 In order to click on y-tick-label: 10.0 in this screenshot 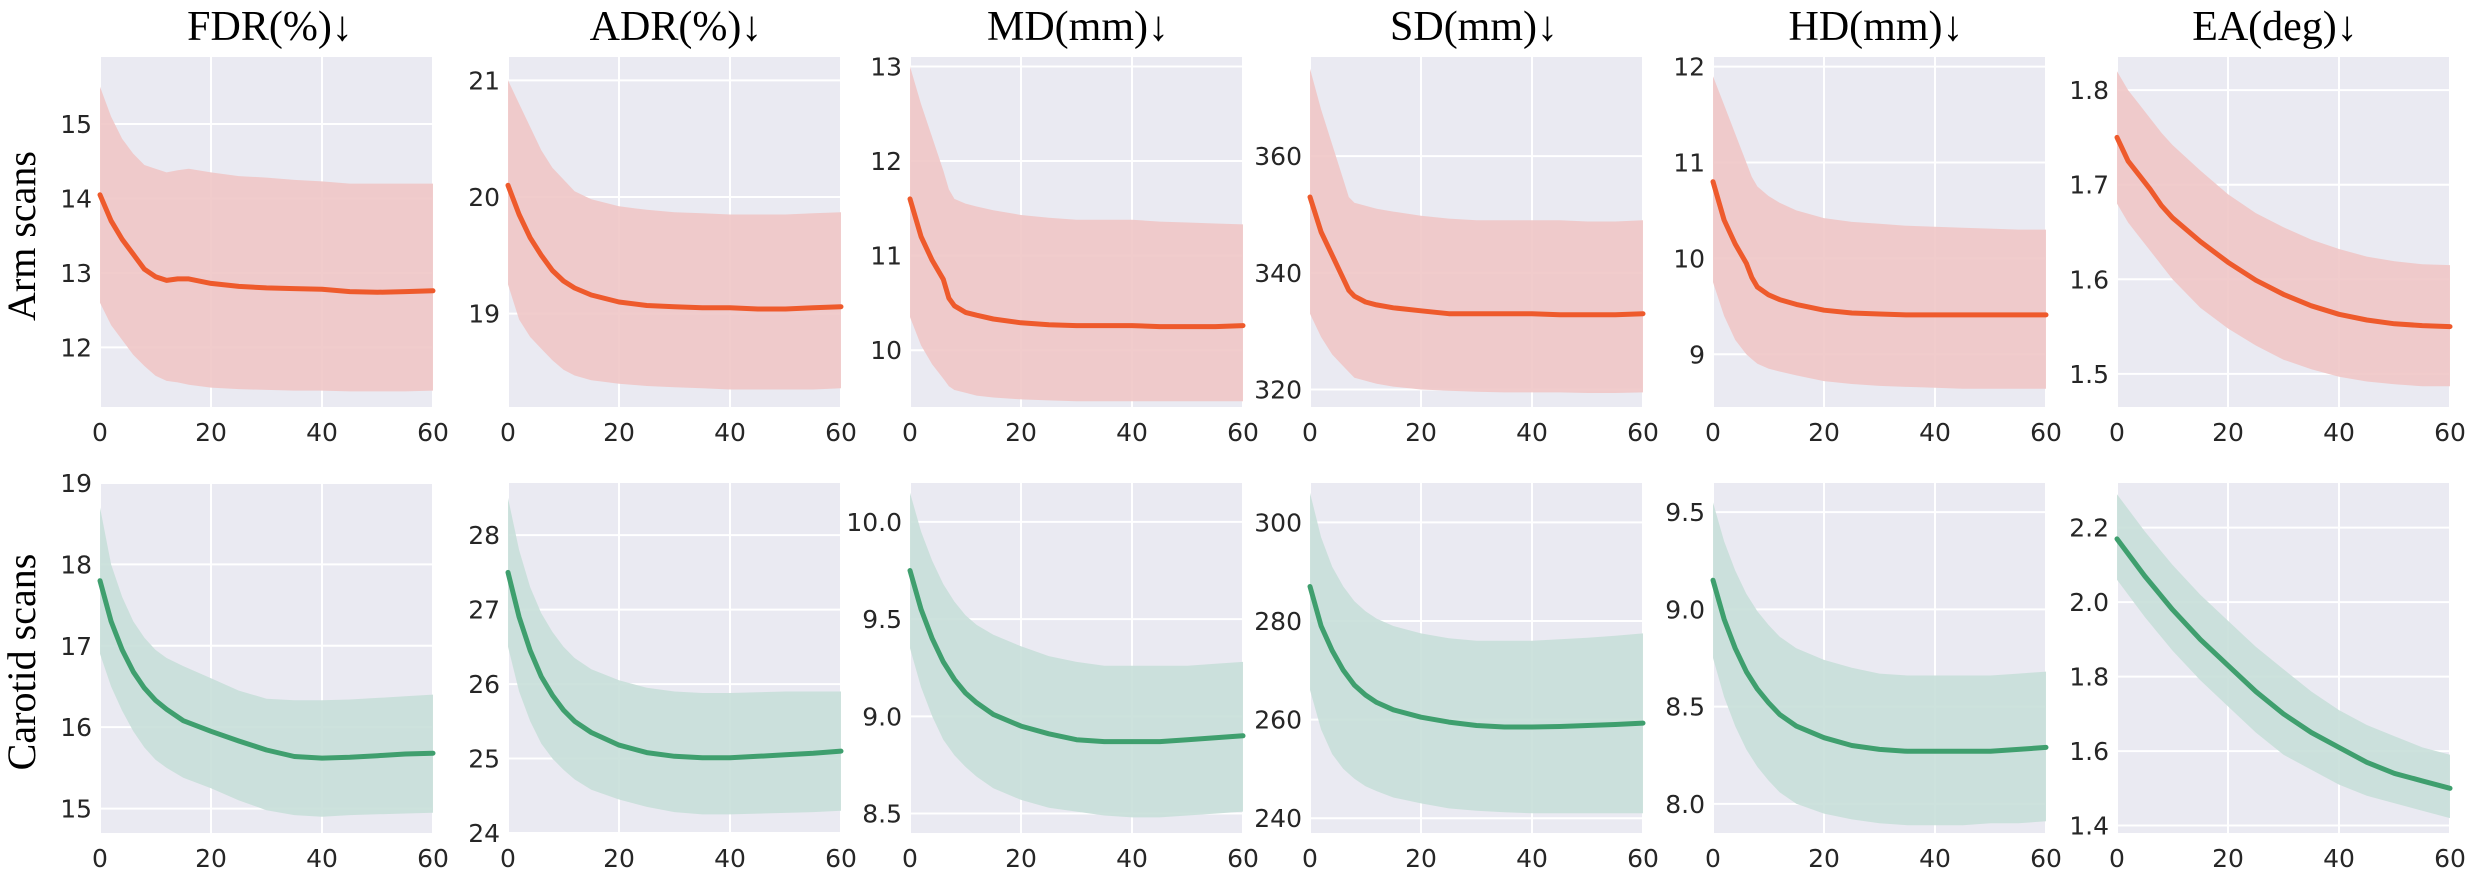, I will do `click(874, 522)`.